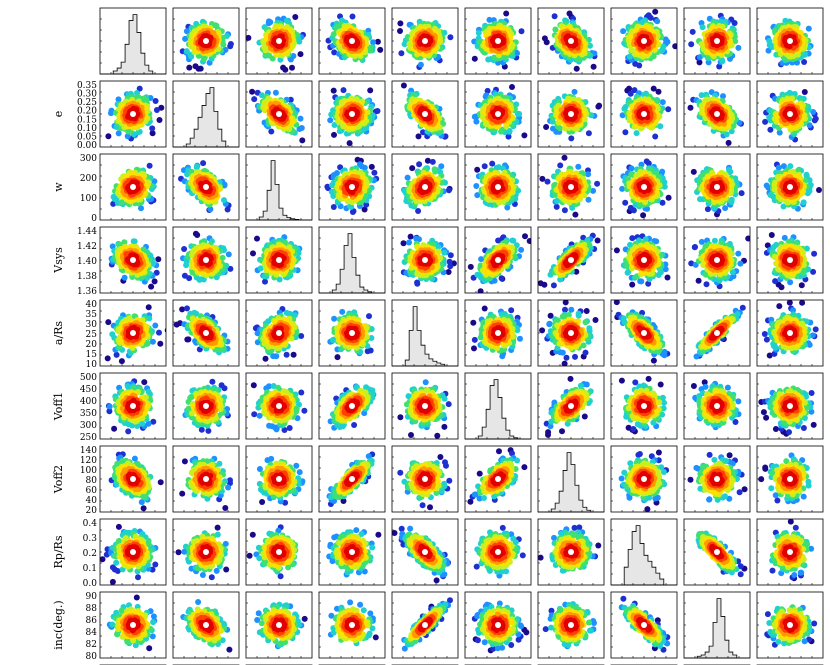 This screenshot has width=830, height=665. What do you see at coordinates (206, 117) in the screenshot?
I see `histogram-e` at bounding box center [206, 117].